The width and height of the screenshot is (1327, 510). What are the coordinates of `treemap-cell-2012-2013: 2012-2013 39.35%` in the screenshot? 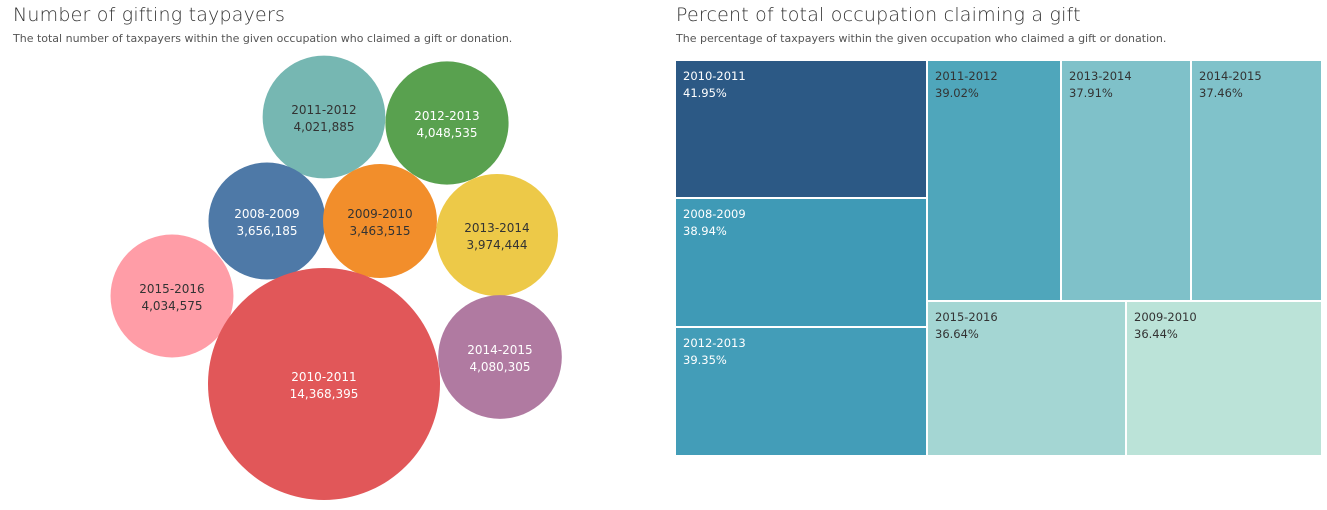 It's located at (801, 391).